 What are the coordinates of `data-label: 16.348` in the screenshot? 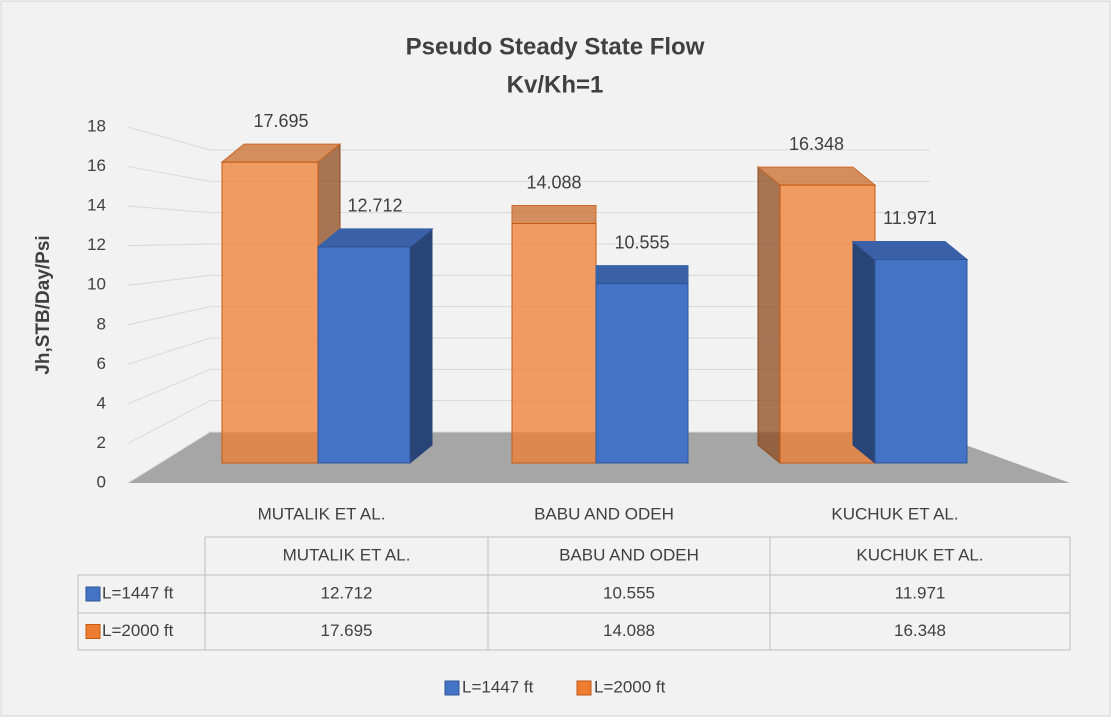 It's located at (816, 144).